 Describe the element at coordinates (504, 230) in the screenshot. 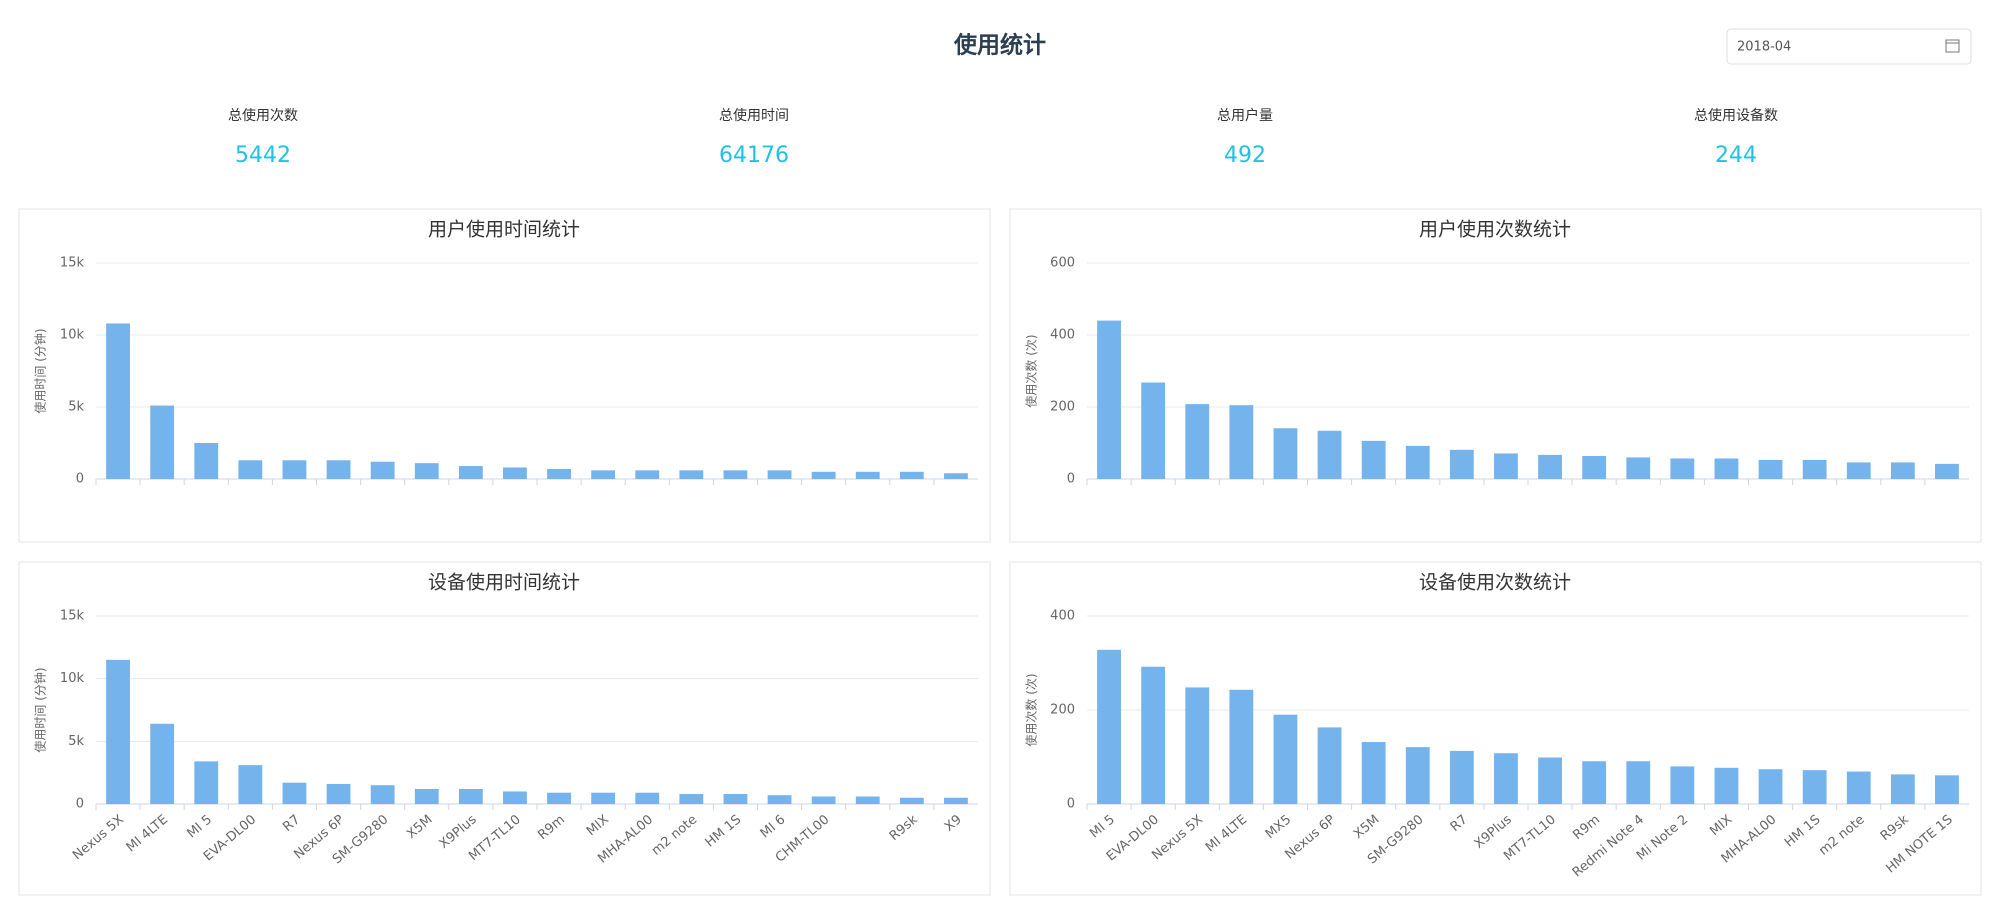

I see `chart-title: 用户使用时间统计` at that location.